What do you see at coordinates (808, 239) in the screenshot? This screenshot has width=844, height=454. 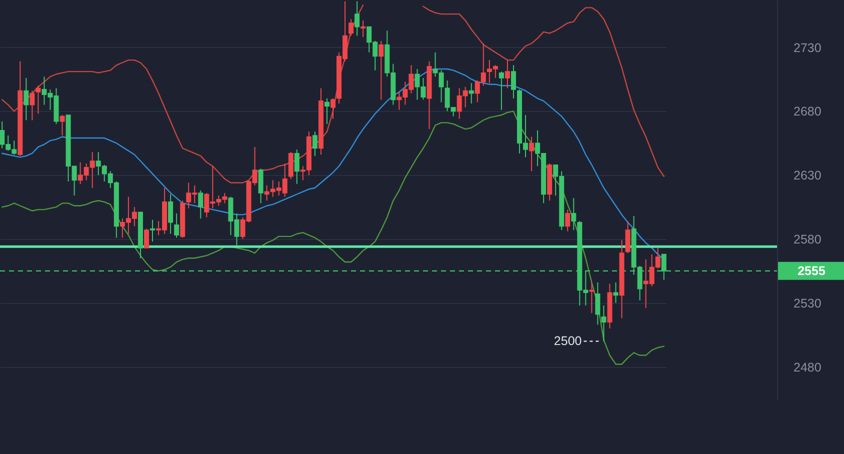 I see `y-tick-label: 2580` at bounding box center [808, 239].